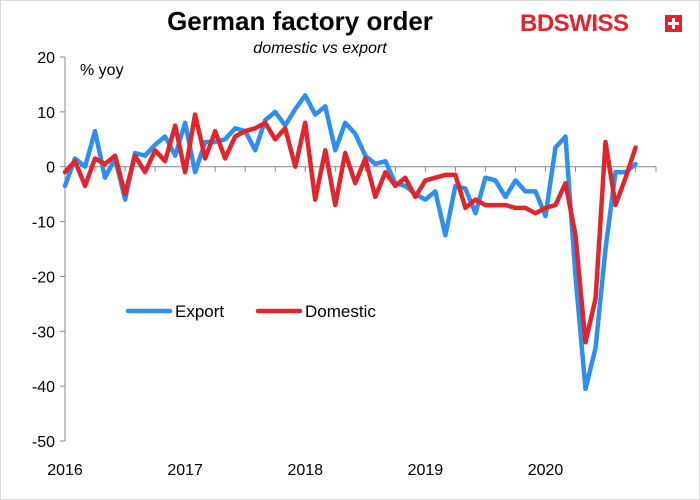 The height and width of the screenshot is (500, 700). Describe the element at coordinates (305, 470) in the screenshot. I see `x-tick-label: 2018` at that location.